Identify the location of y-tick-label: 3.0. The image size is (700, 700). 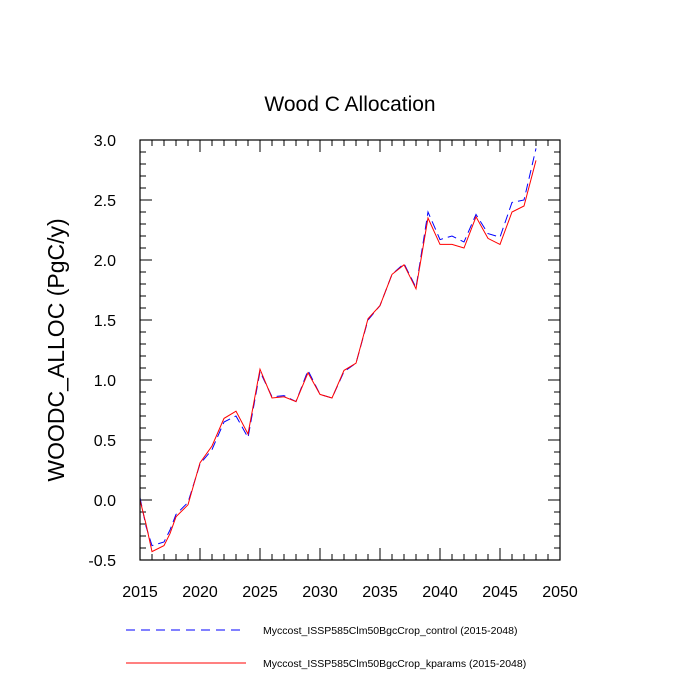
(105, 141).